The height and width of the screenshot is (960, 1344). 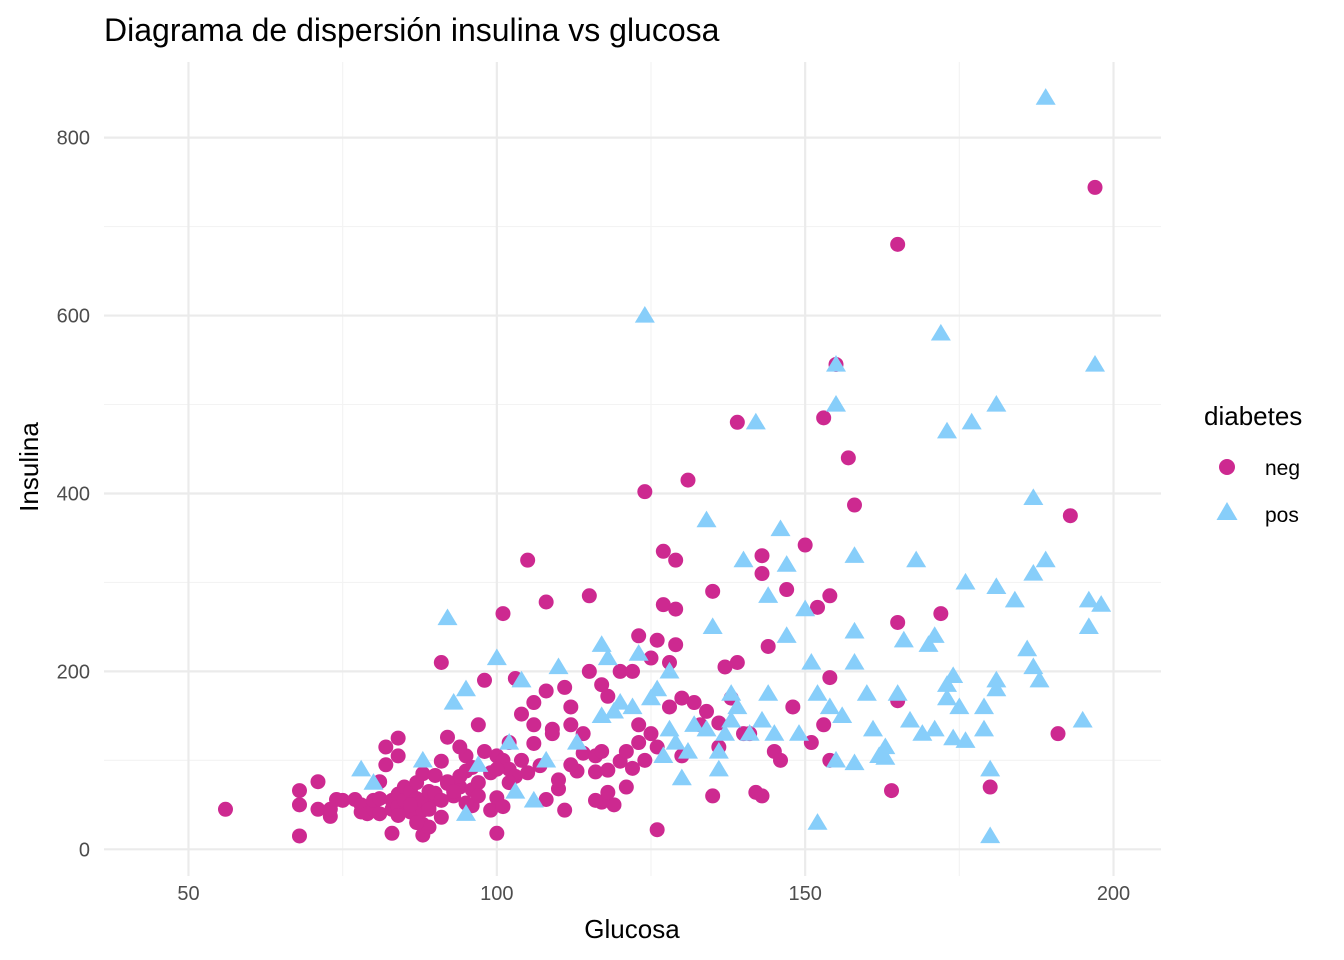 I want to click on legend-label-pos: pos, so click(x=1282, y=515).